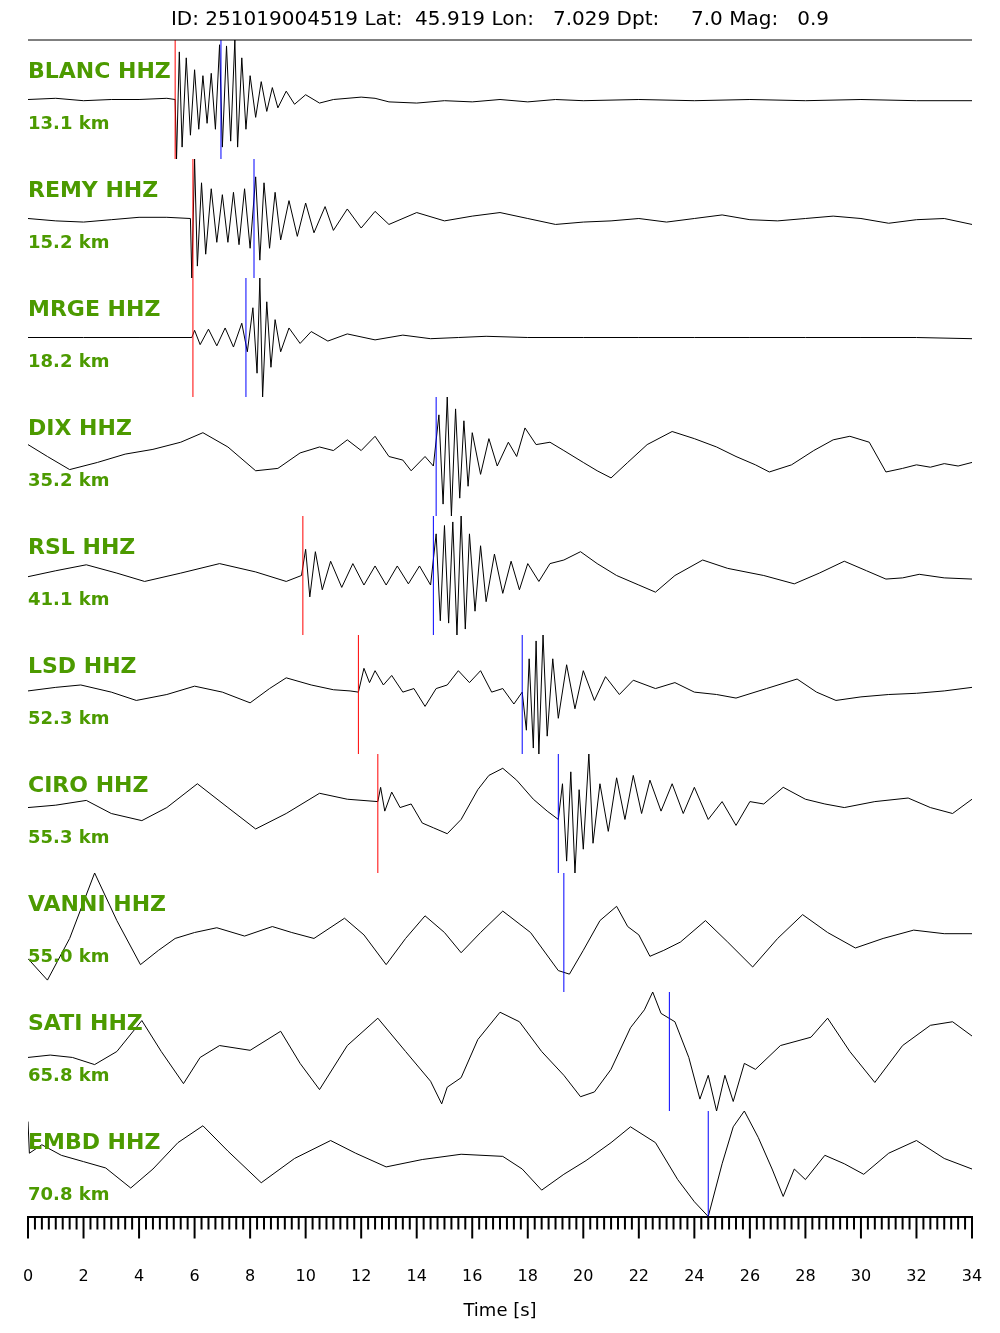 The width and height of the screenshot is (1000, 1333). What do you see at coordinates (83, 1276) in the screenshot?
I see `x-tick-label: 2` at bounding box center [83, 1276].